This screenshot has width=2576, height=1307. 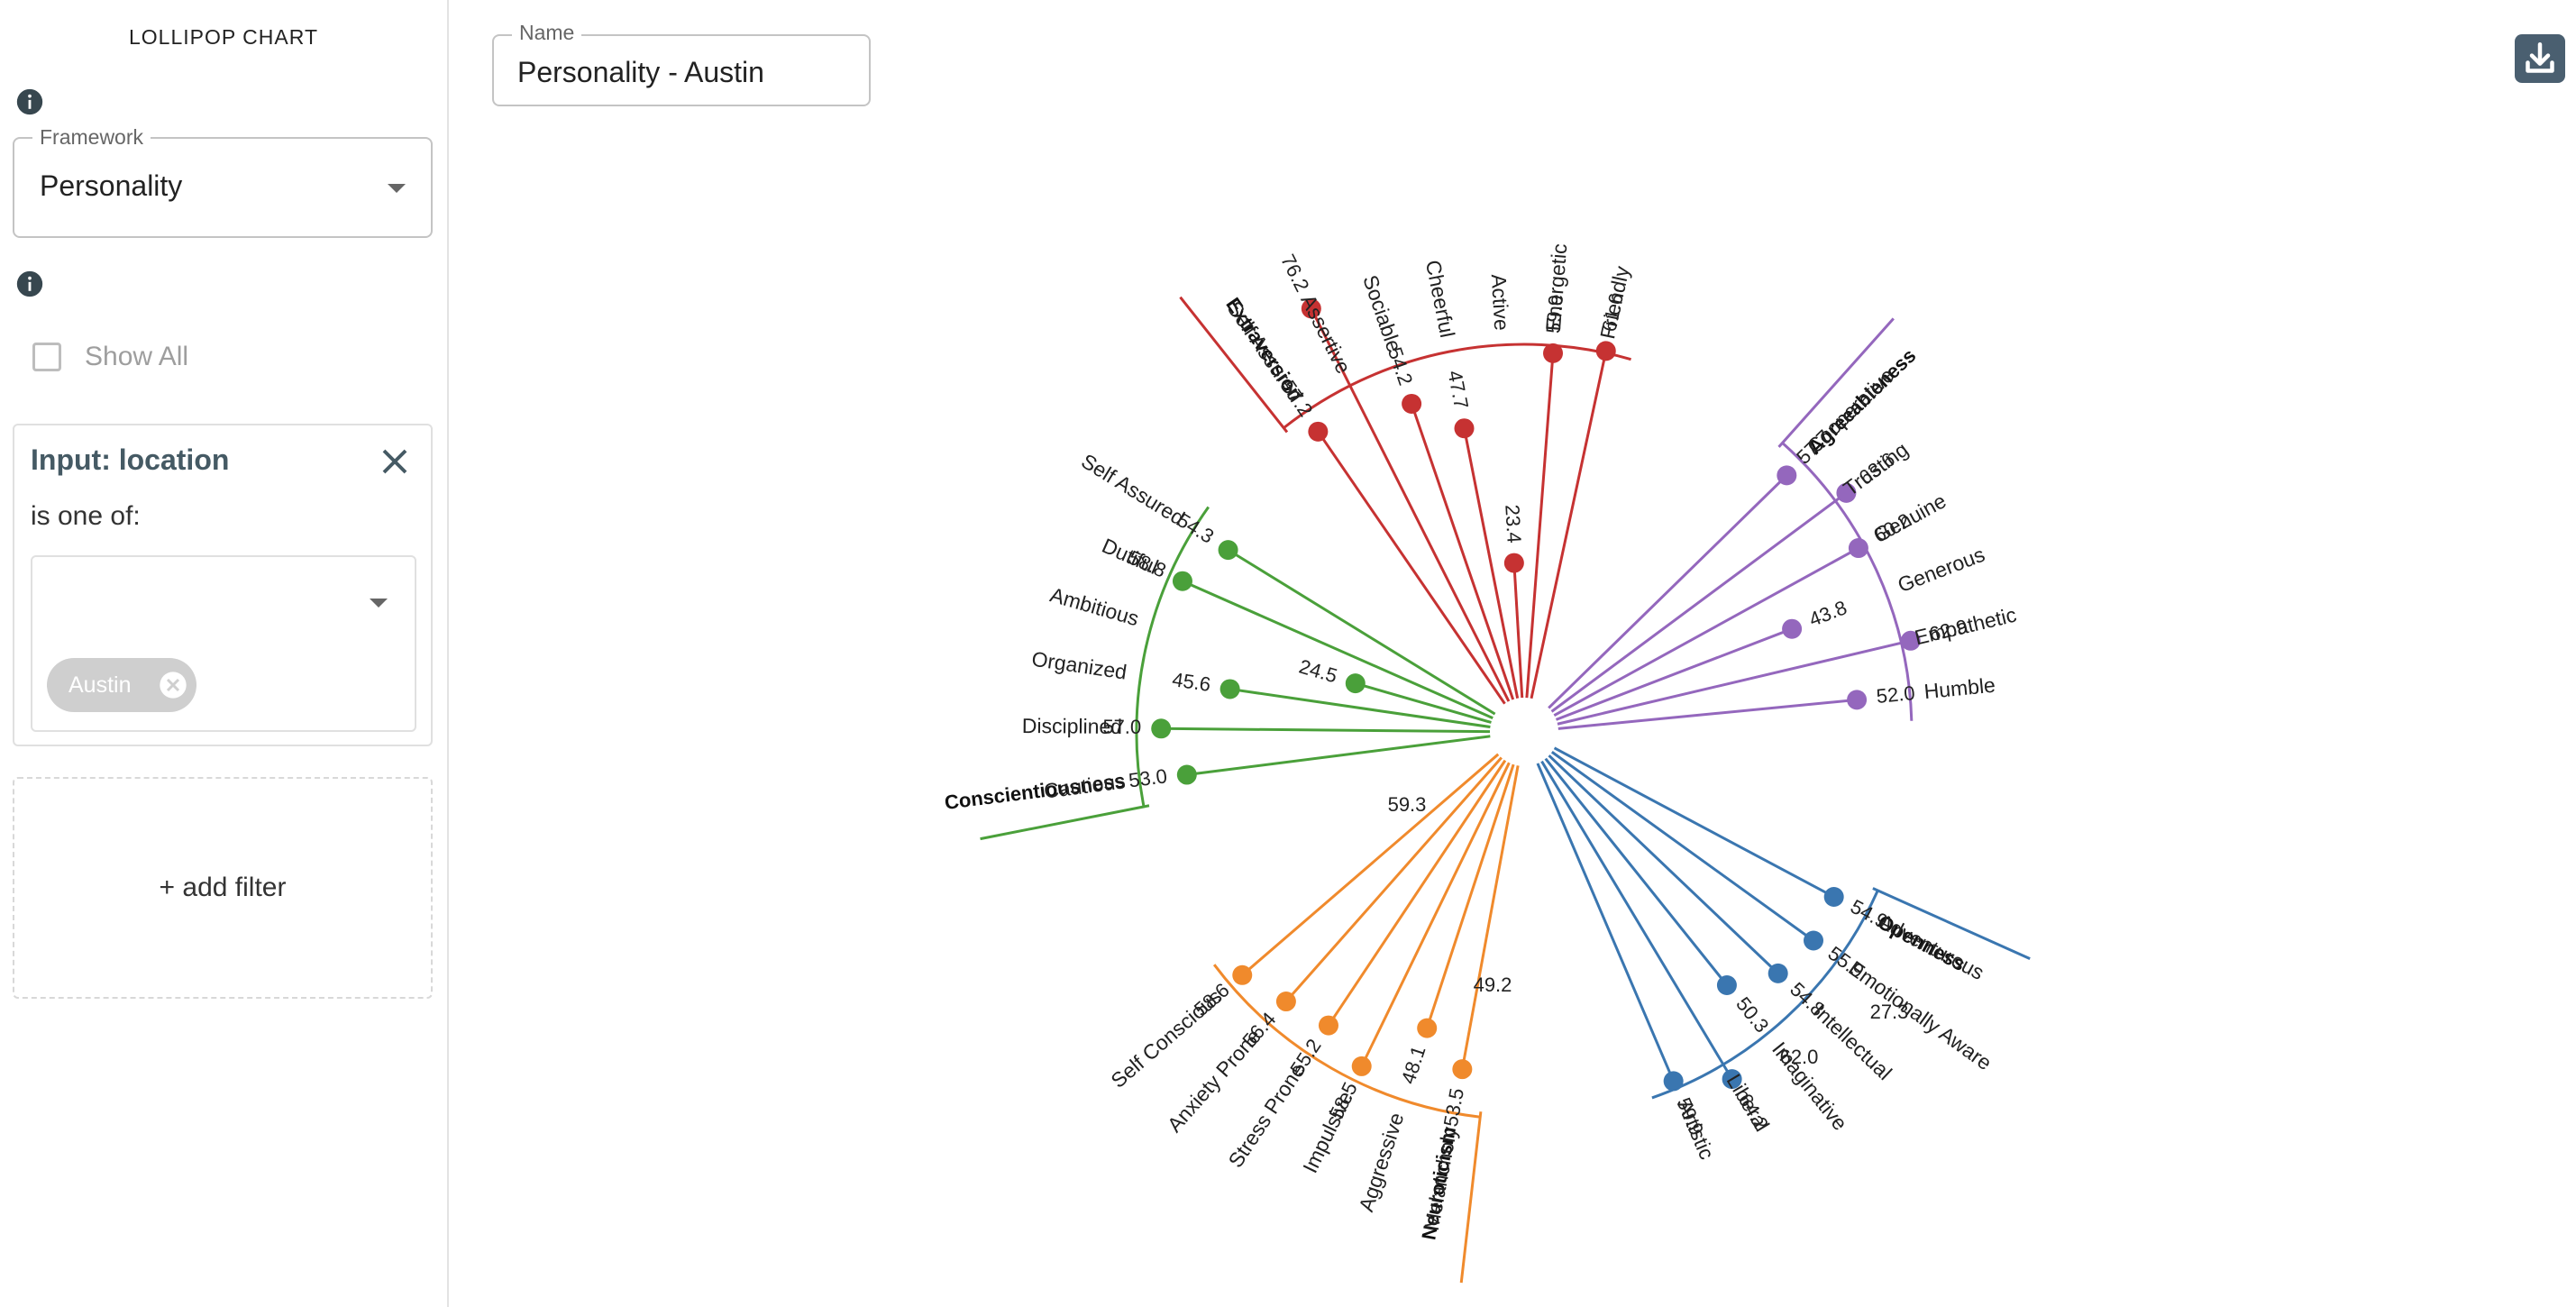 I want to click on value-label: 62.0, so click(x=1799, y=1057).